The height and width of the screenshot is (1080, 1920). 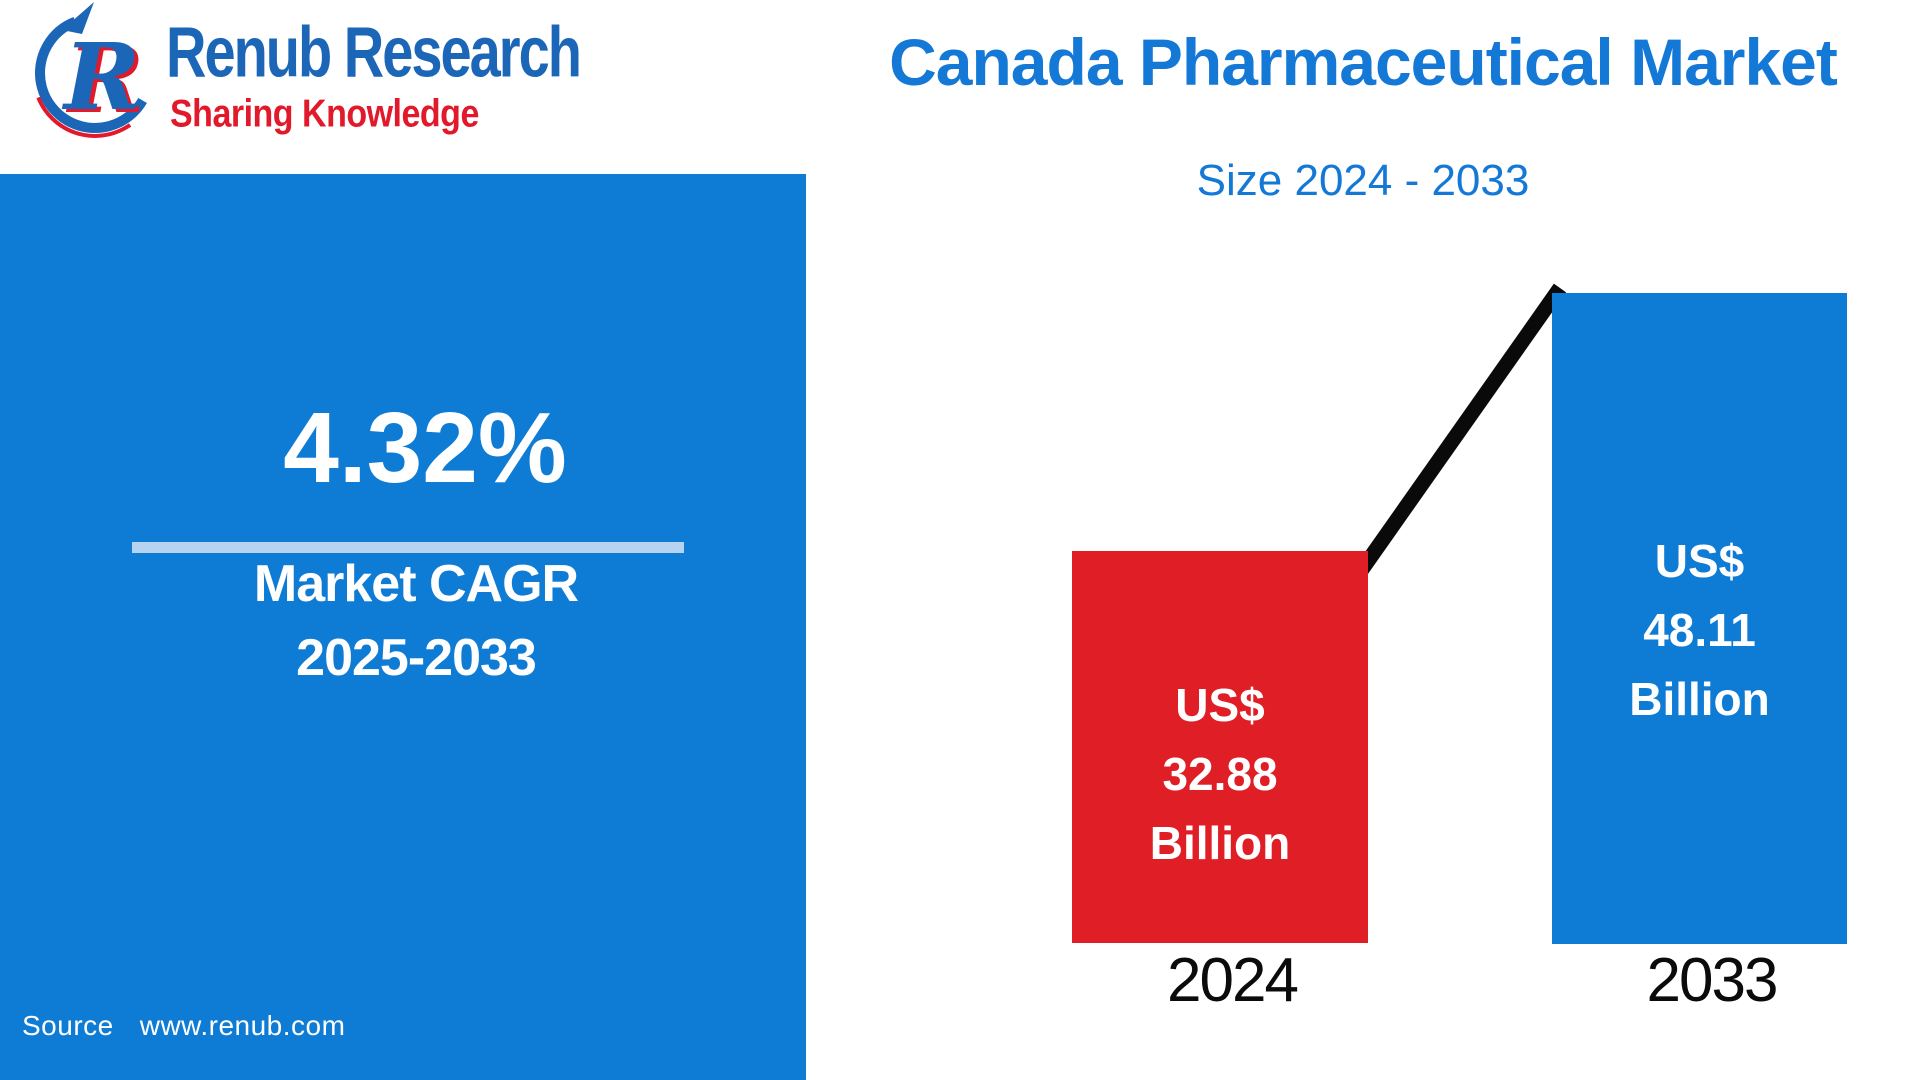 What do you see at coordinates (1699, 561) in the screenshot?
I see `bar-2033-label-currency: US$` at bounding box center [1699, 561].